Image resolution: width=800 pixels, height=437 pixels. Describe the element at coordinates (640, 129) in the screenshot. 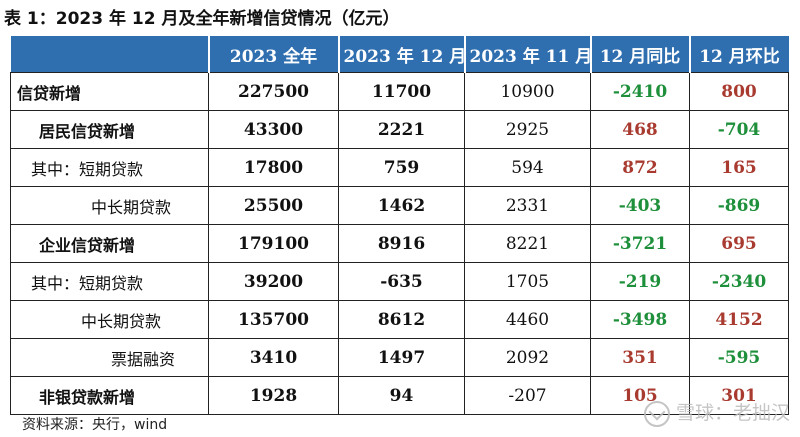

I see `cell-yoy: 468` at that location.